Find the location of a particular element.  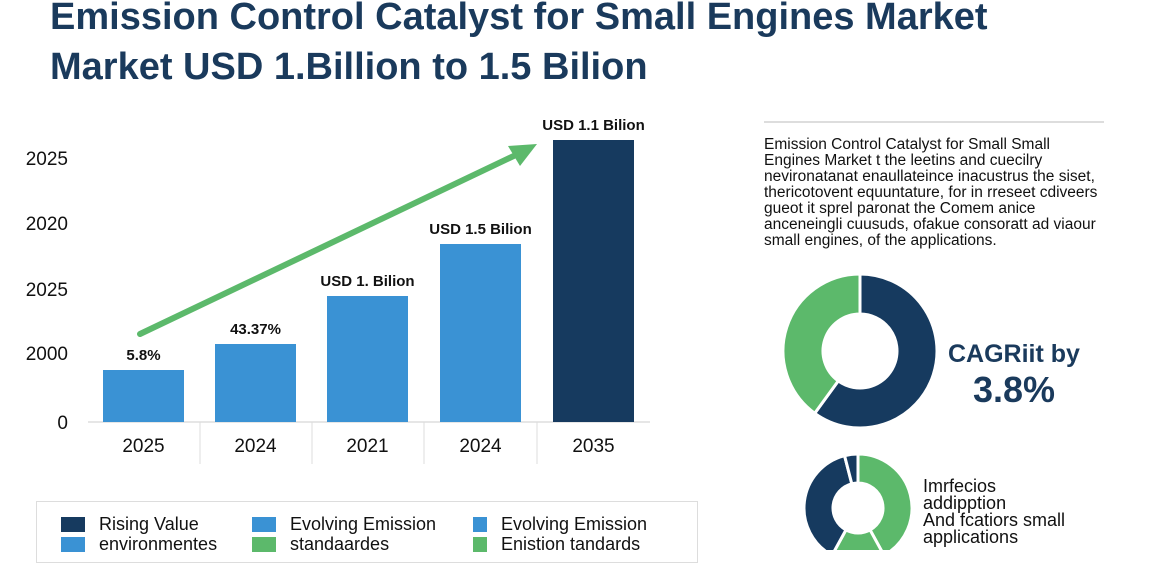

applications-line: Imrfecios is located at coordinates (960, 486).